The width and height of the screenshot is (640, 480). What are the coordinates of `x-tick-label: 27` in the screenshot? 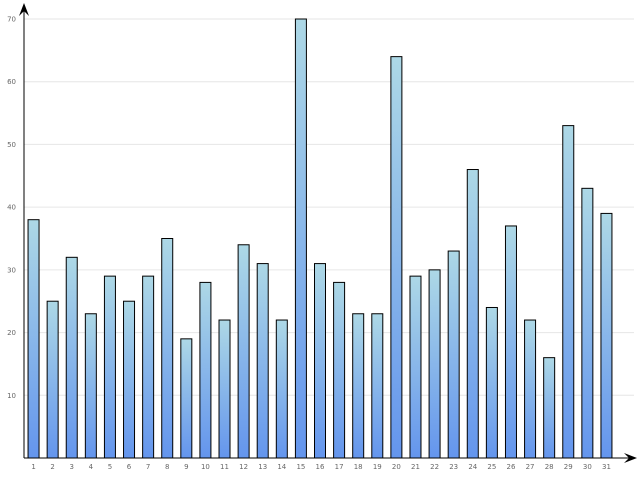 It's located at (530, 467).